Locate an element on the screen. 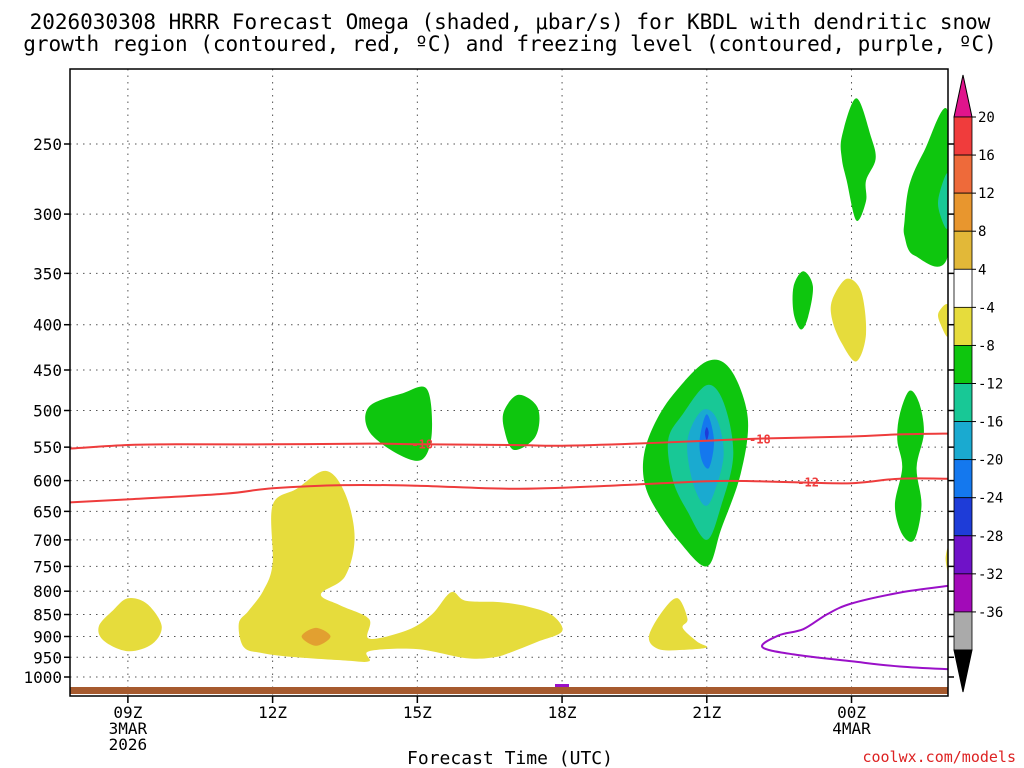 Image resolution: width=1024 pixels, height=768 pixels. colorbar-label-0: 20 is located at coordinates (986, 118).